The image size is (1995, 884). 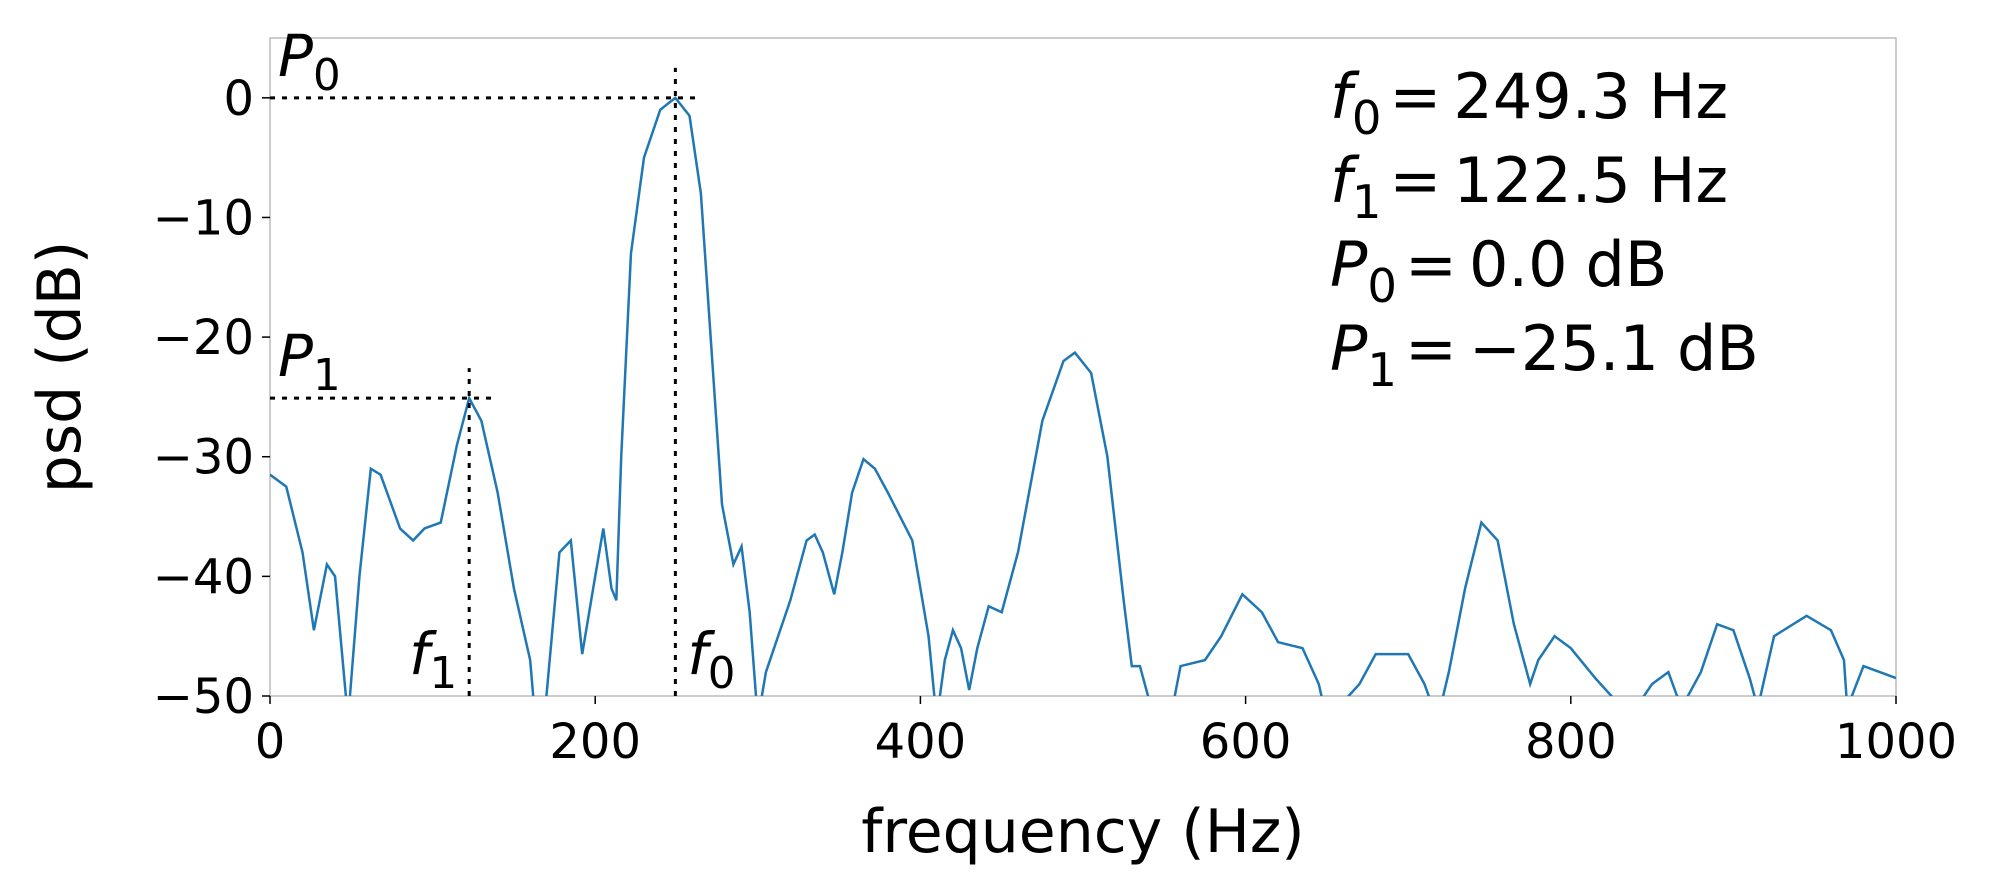 I want to click on marker-label: f0, so click(x=711, y=659).